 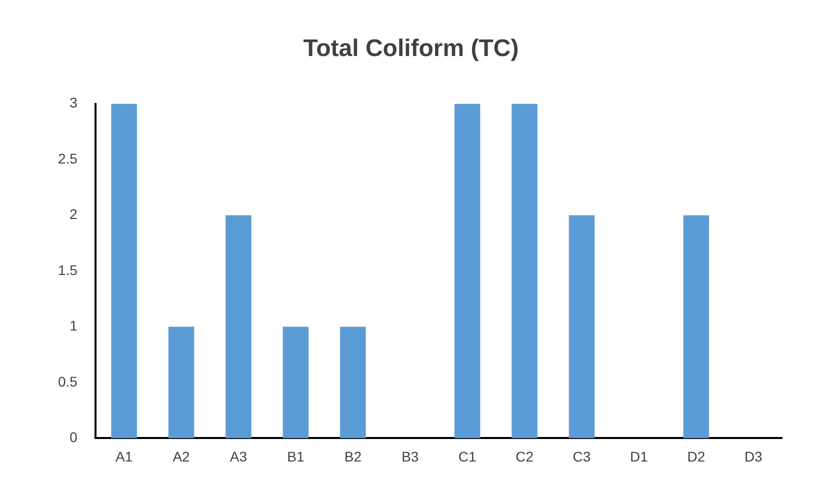 What do you see at coordinates (68, 270) in the screenshot?
I see `y-tick-label: 1.5` at bounding box center [68, 270].